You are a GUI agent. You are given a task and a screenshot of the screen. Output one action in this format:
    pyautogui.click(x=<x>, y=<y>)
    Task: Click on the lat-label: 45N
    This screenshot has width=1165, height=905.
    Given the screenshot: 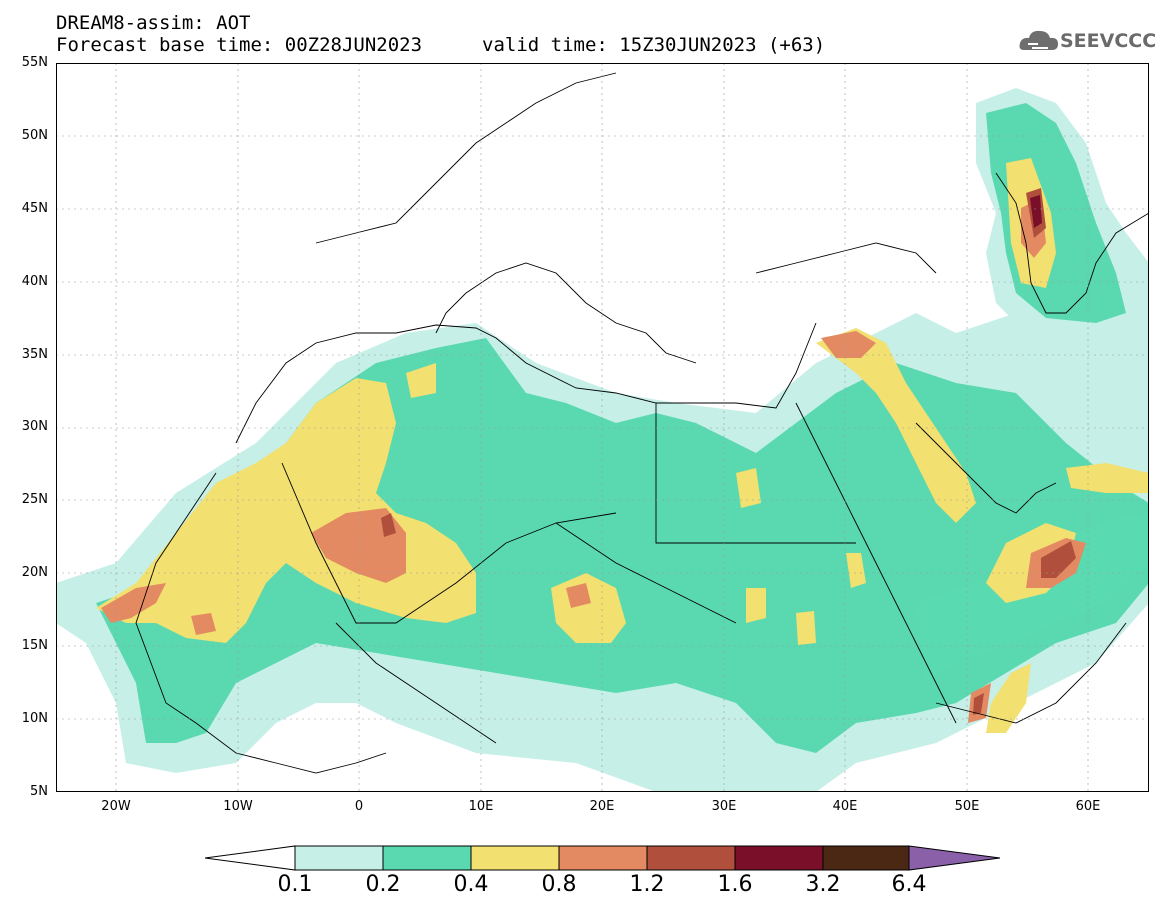 What is the action you would take?
    pyautogui.click(x=34, y=208)
    